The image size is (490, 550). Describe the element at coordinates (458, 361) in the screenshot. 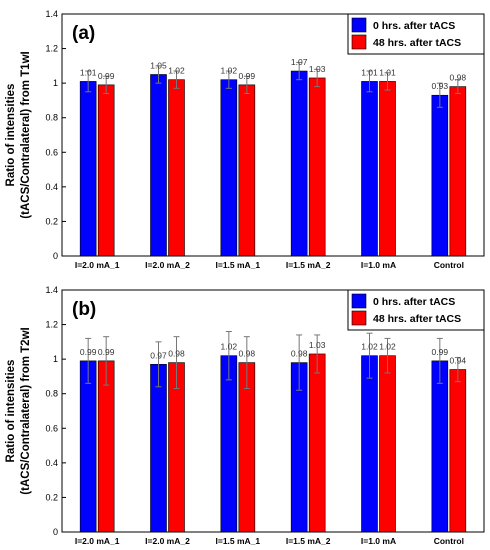

I see `data-label: 0.94` at that location.